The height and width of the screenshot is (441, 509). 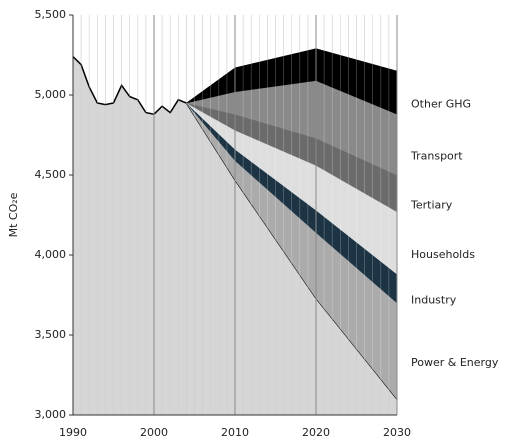 I want to click on legend-label: Tertiary, so click(x=431, y=204).